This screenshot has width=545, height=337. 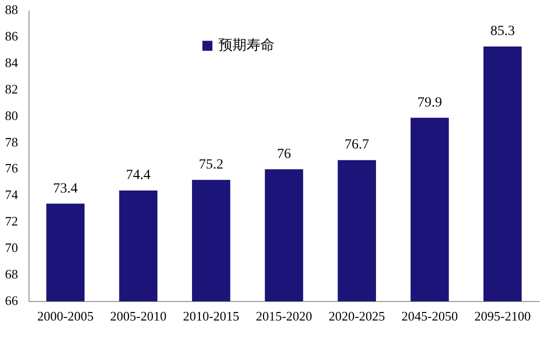 What do you see at coordinates (65, 316) in the screenshot?
I see `x-tick-label: 2000-2005` at bounding box center [65, 316].